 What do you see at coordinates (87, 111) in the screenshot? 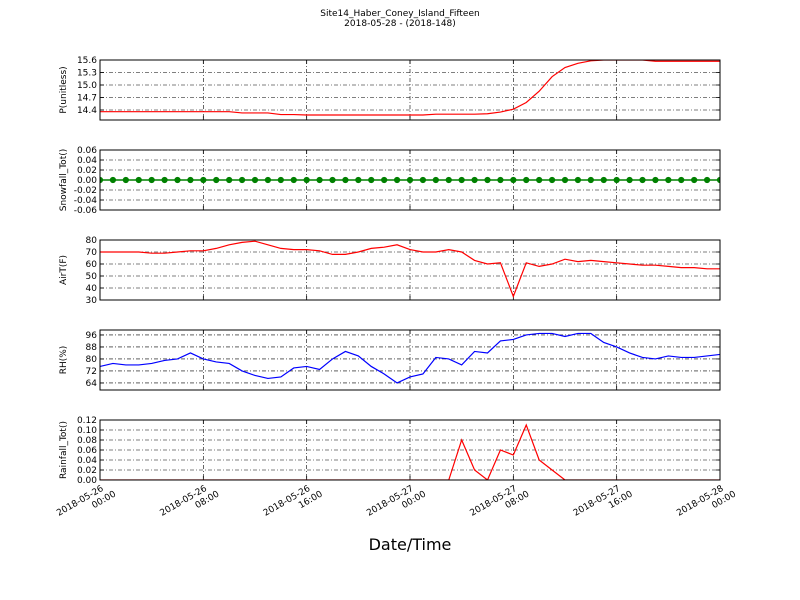
I see `y-tick-label: 14.4` at bounding box center [87, 111].